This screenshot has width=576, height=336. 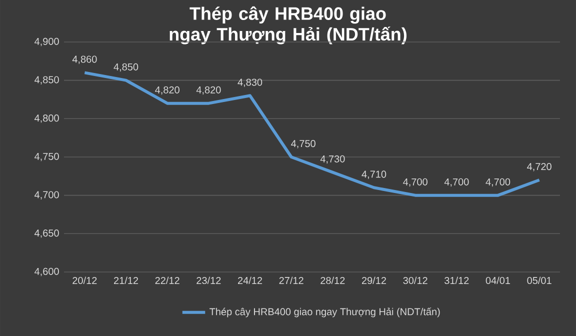 I want to click on x-tick-label: 30/12, so click(x=415, y=280).